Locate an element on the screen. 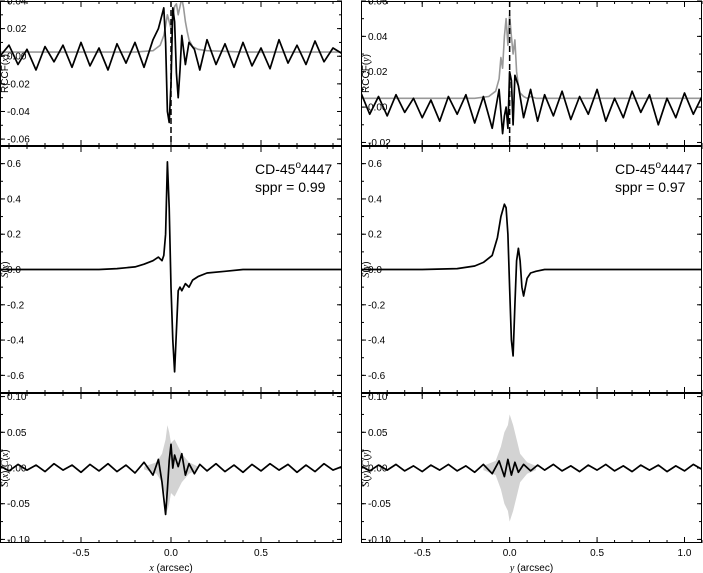 The width and height of the screenshot is (703, 573). panel-top-left: -0.06 -0.04 -0.02 0.00 0.02 0.04 RCCF(x) is located at coordinates (171, 73).